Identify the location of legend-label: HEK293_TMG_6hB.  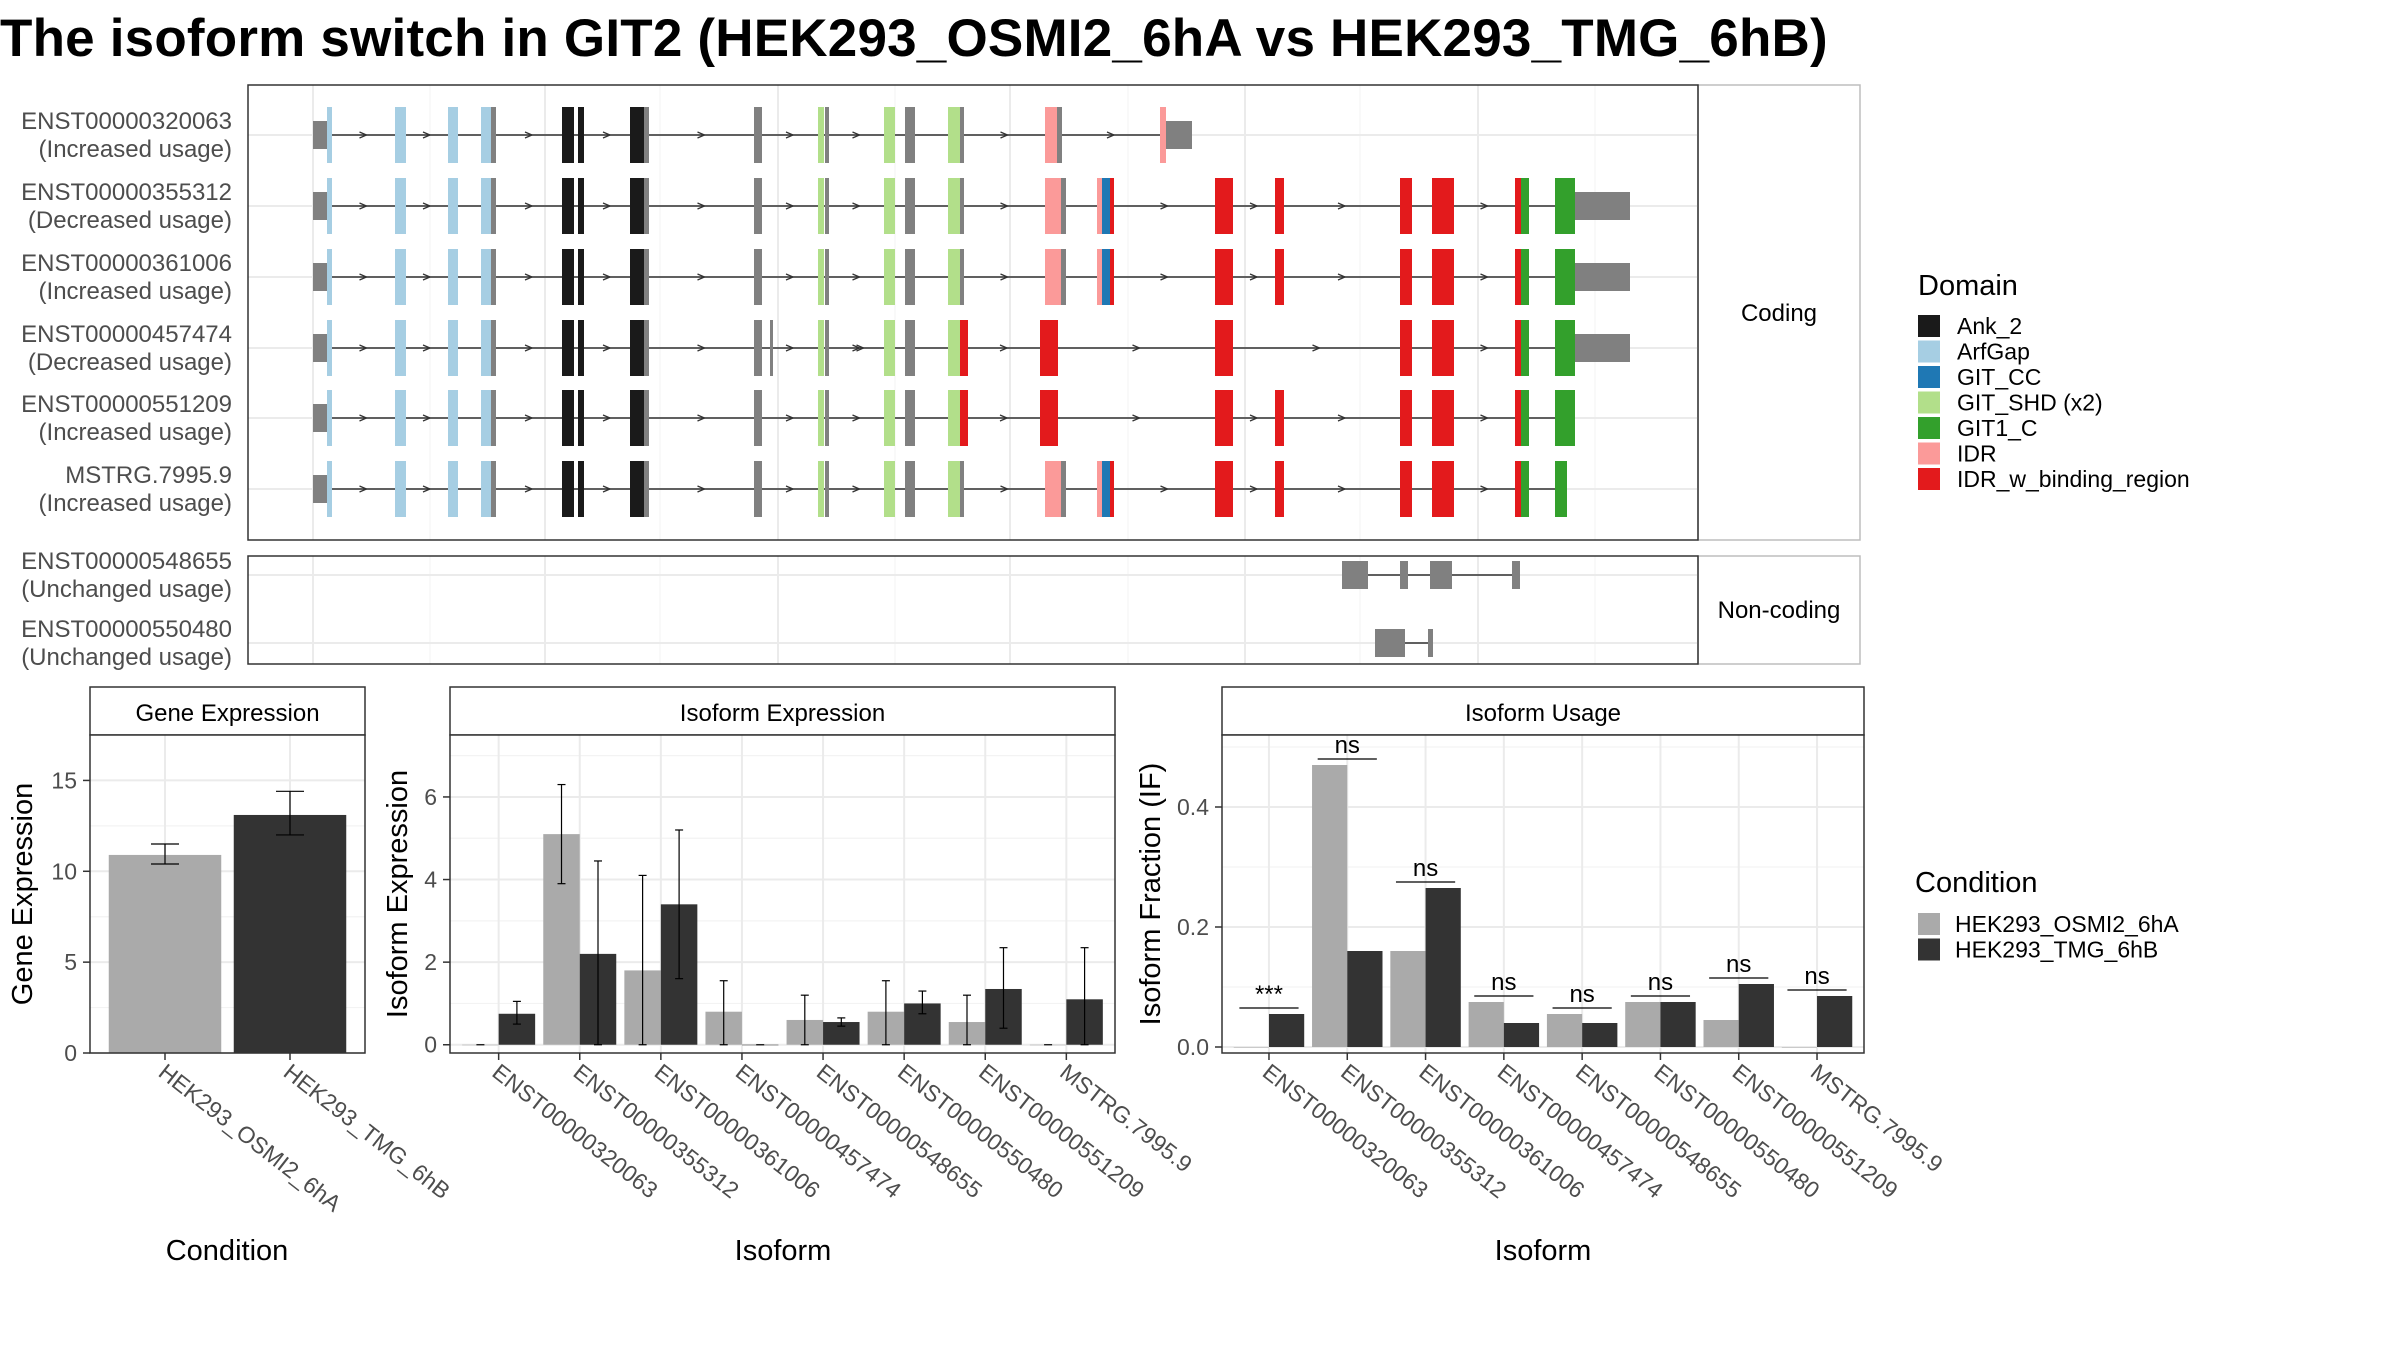
(2056, 950).